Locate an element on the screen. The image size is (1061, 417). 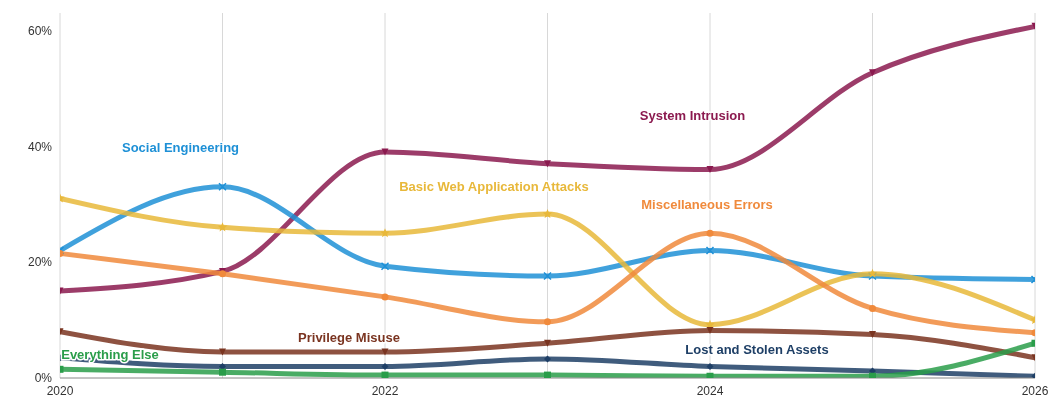
series-label: Lost and Stolen Assets is located at coordinates (757, 349).